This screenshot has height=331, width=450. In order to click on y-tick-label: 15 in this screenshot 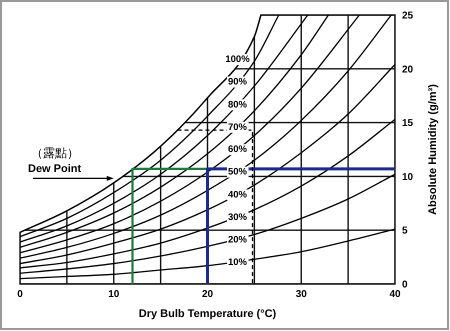, I will do `click(408, 124)`.